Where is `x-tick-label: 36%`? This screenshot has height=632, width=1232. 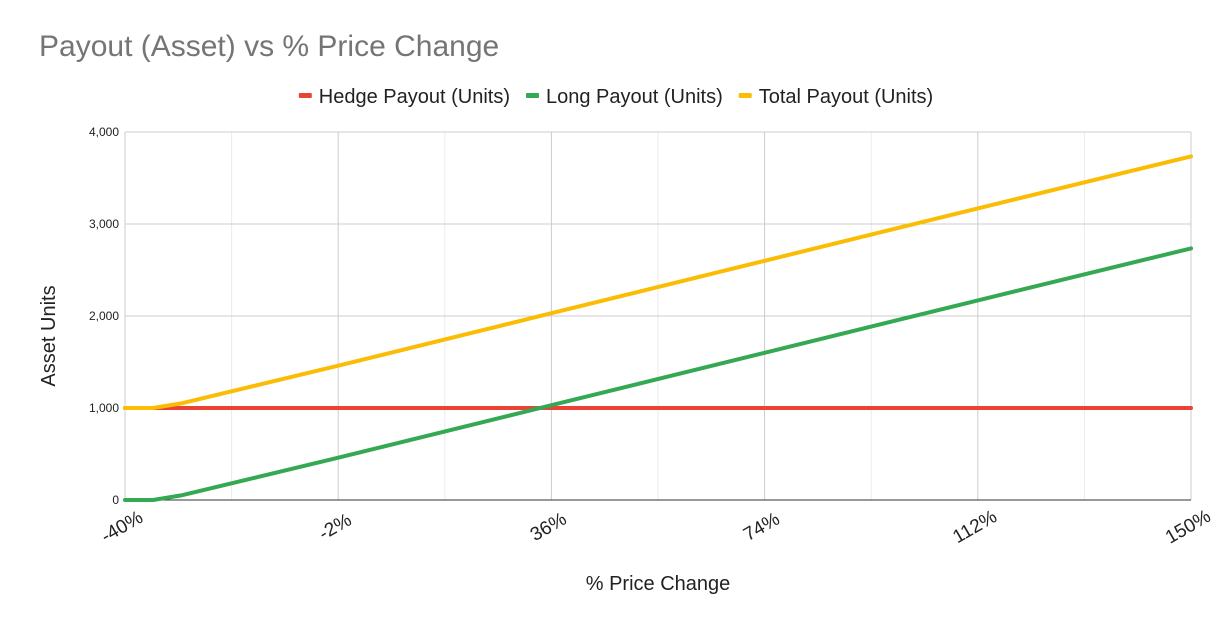 x-tick-label: 36% is located at coordinates (549, 527).